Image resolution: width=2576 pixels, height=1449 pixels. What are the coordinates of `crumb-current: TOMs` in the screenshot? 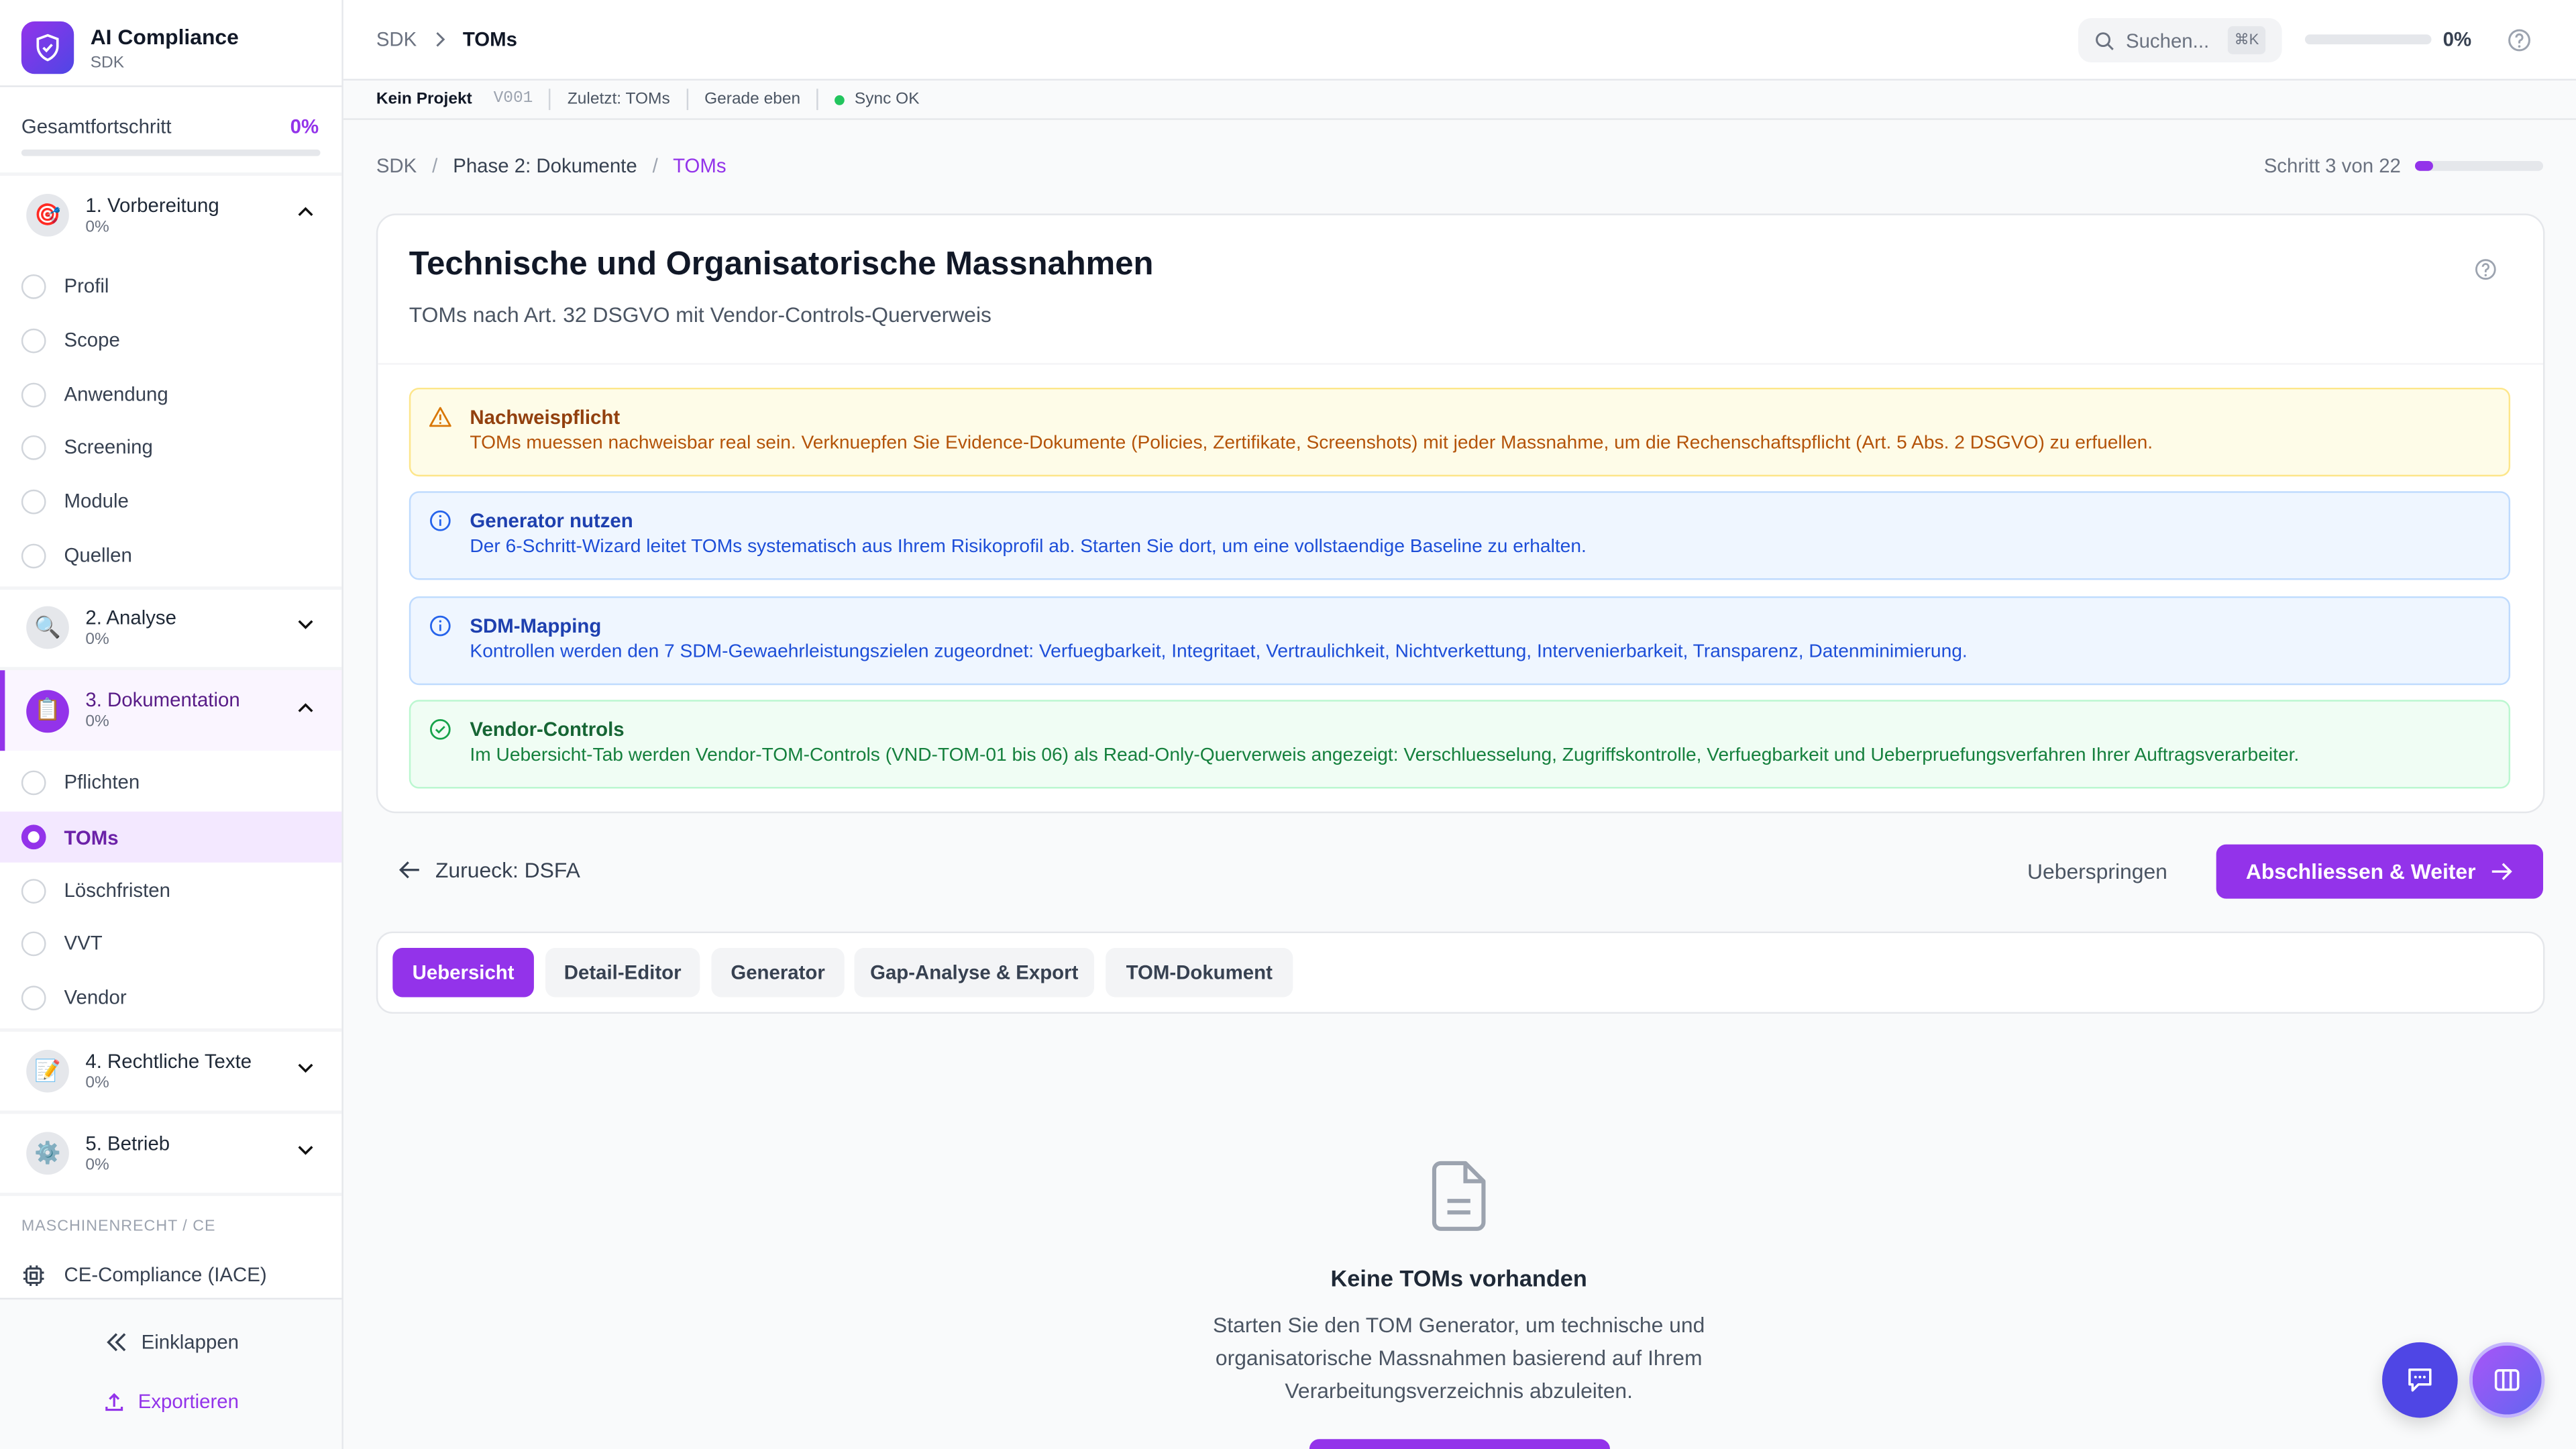 It's located at (489, 39).